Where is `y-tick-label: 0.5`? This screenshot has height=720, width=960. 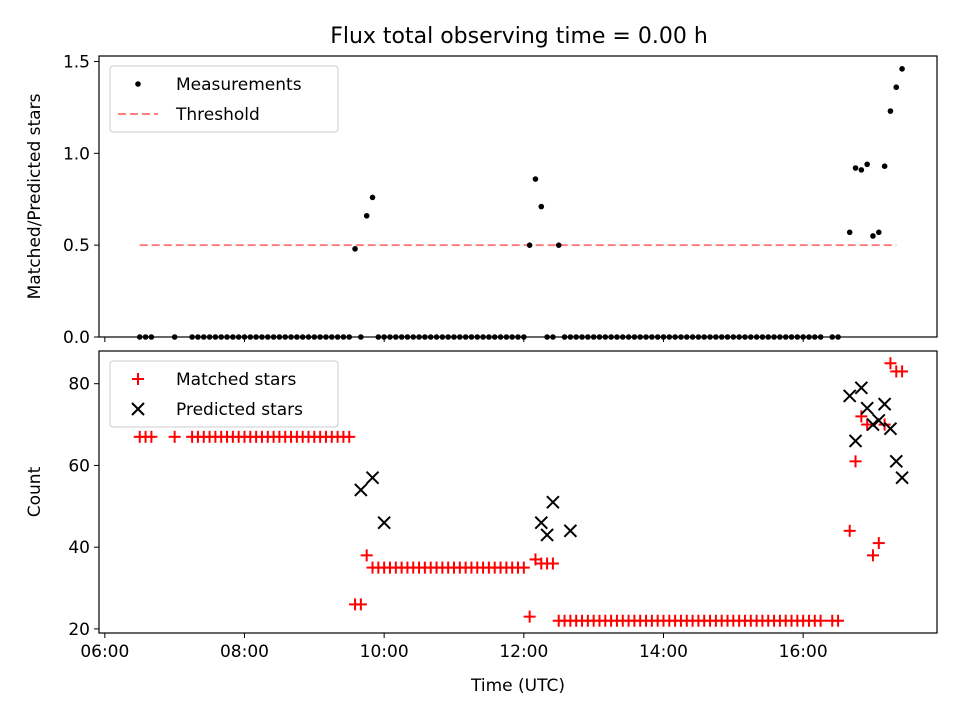 y-tick-label: 0.5 is located at coordinates (76, 246).